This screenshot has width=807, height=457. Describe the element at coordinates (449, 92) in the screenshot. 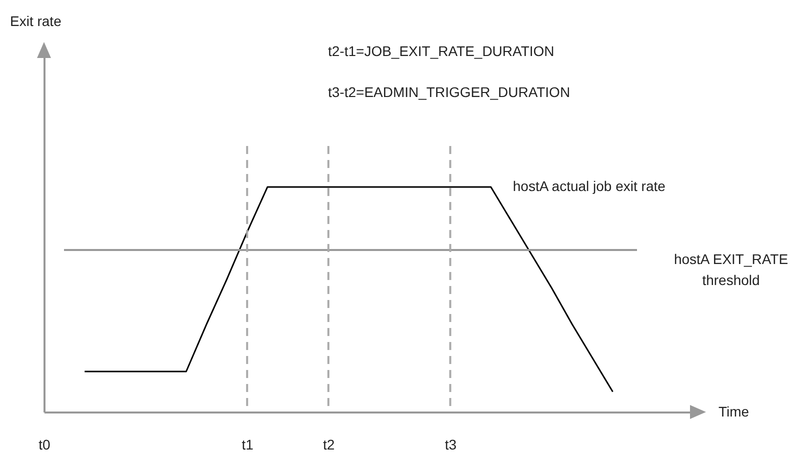

I see `text: t3-t2=EADMIN_TRIGGER_DURATION` at that location.